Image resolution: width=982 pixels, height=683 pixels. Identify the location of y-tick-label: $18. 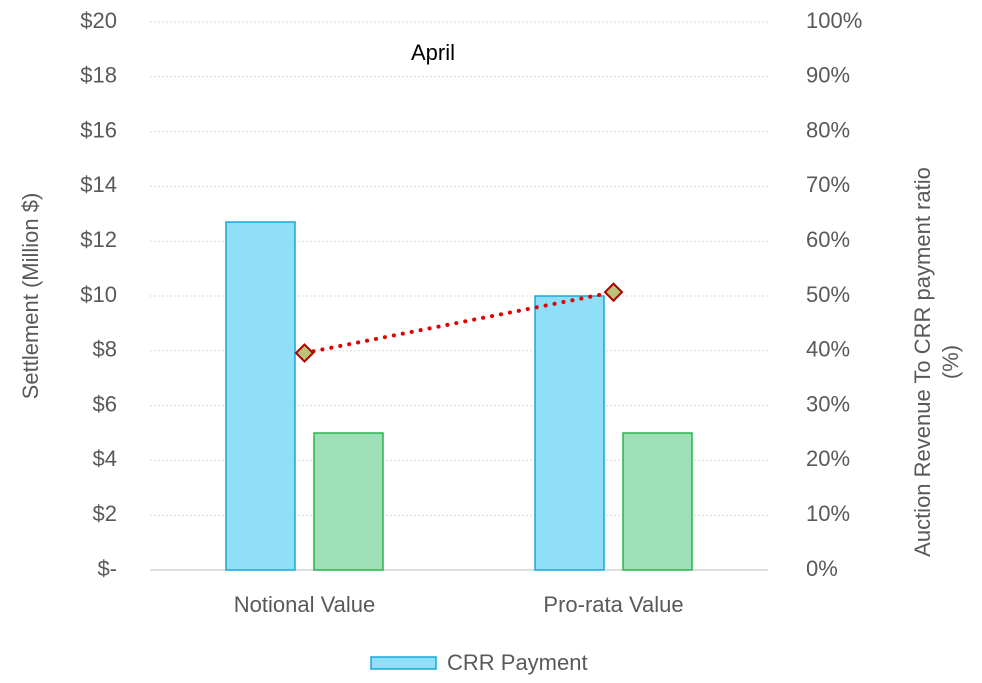
(98, 75).